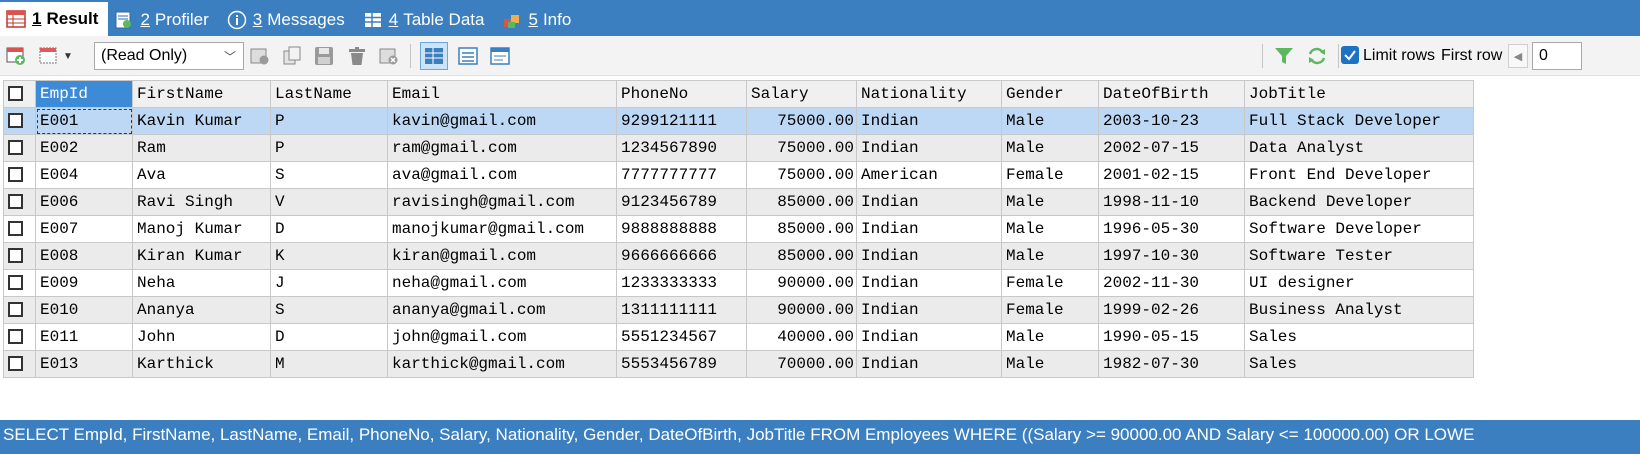 The width and height of the screenshot is (1640, 454). Describe the element at coordinates (201, 337) in the screenshot. I see `cell-firstname: John` at that location.